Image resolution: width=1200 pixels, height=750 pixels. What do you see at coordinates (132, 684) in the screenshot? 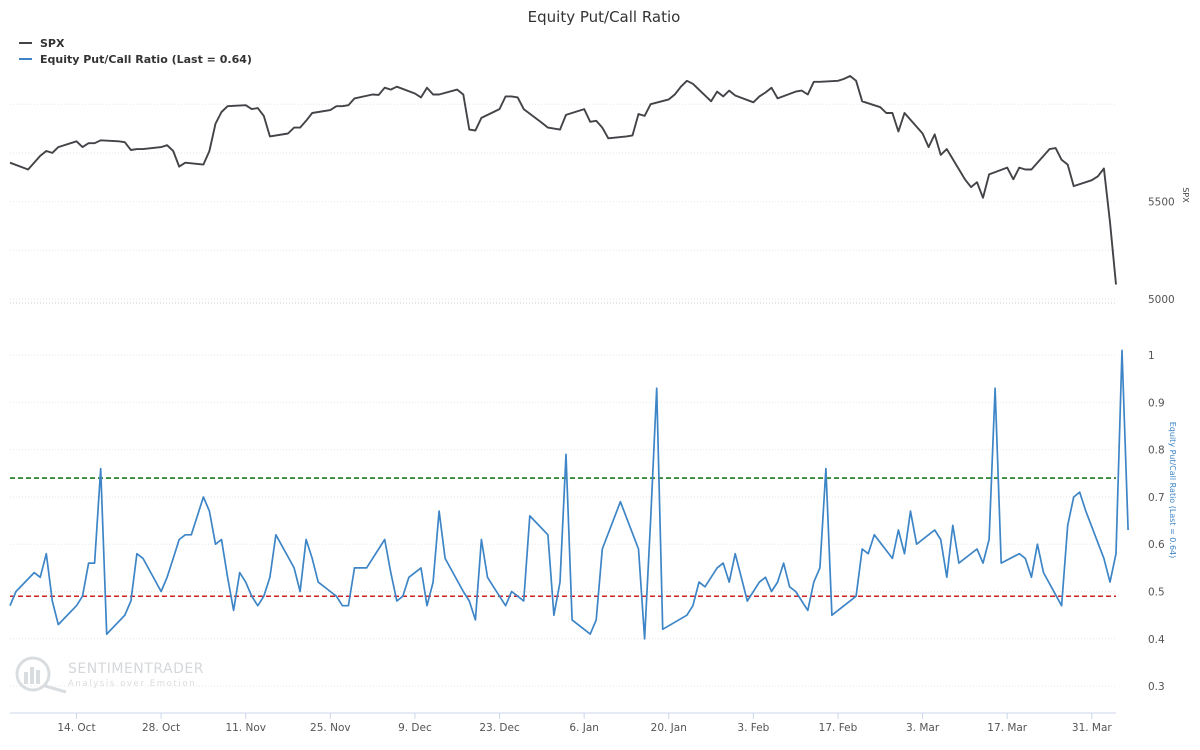
I see `watermark-tagline: Analysis over Emotion` at bounding box center [132, 684].